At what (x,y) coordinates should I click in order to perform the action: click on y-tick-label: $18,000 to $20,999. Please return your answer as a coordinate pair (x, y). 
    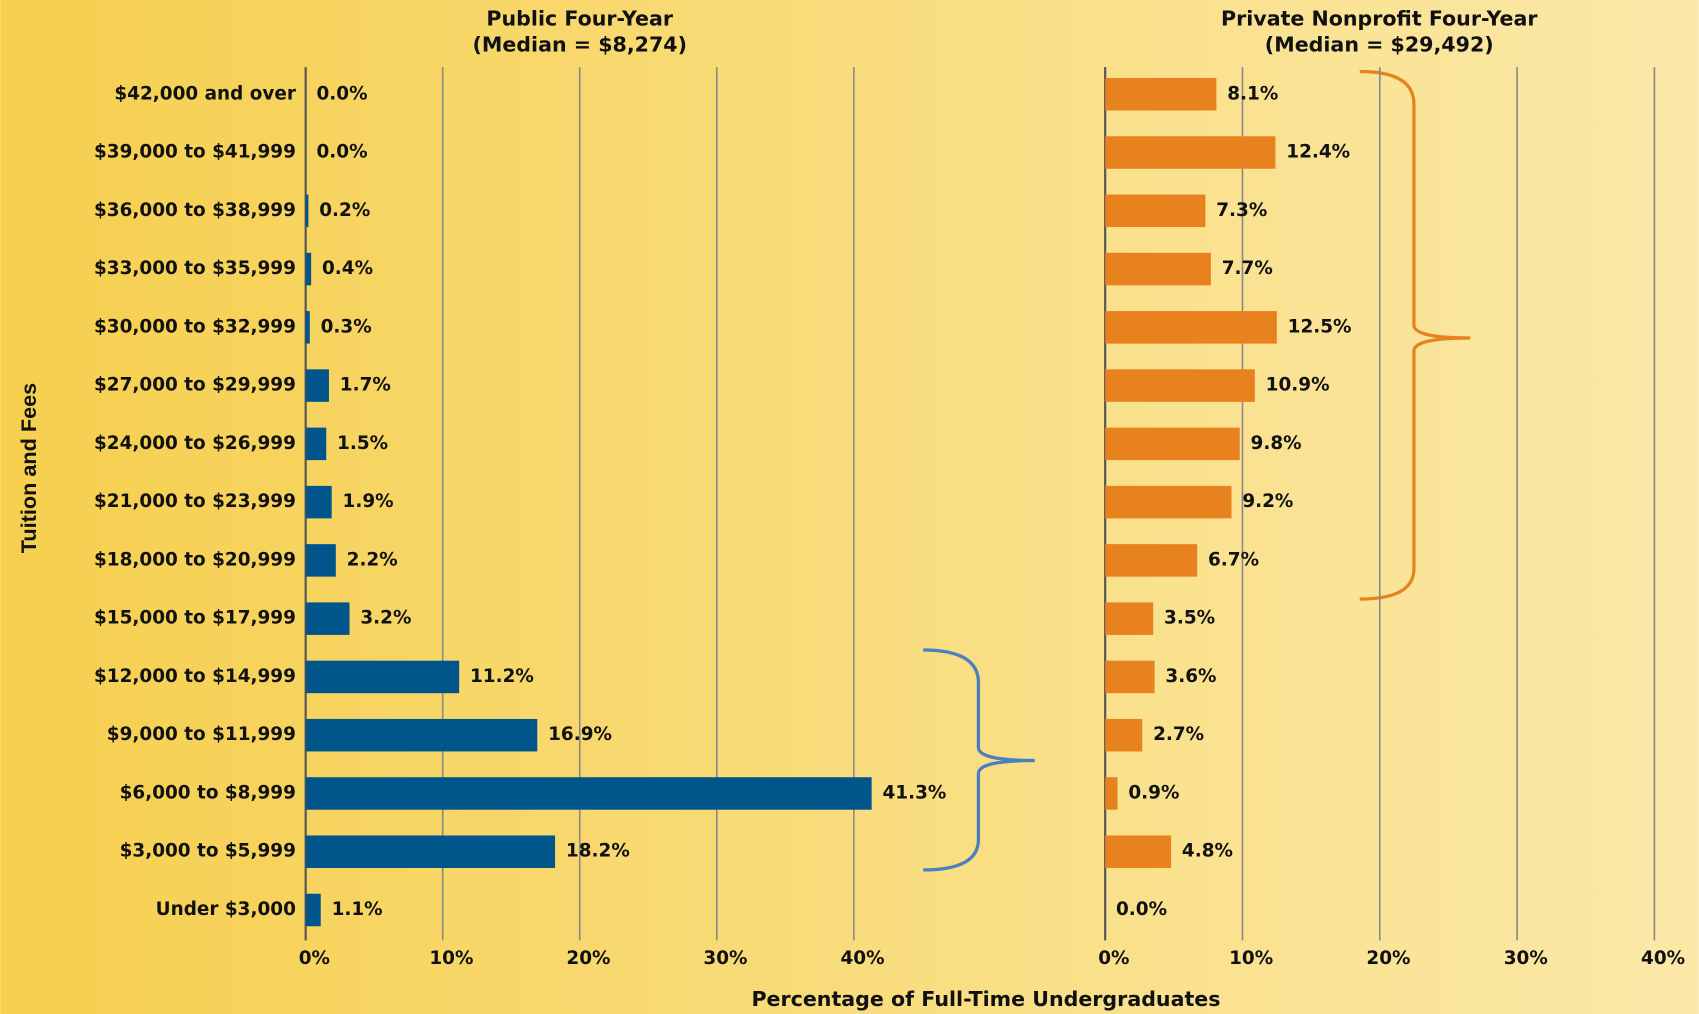
    Looking at the image, I should click on (195, 559).